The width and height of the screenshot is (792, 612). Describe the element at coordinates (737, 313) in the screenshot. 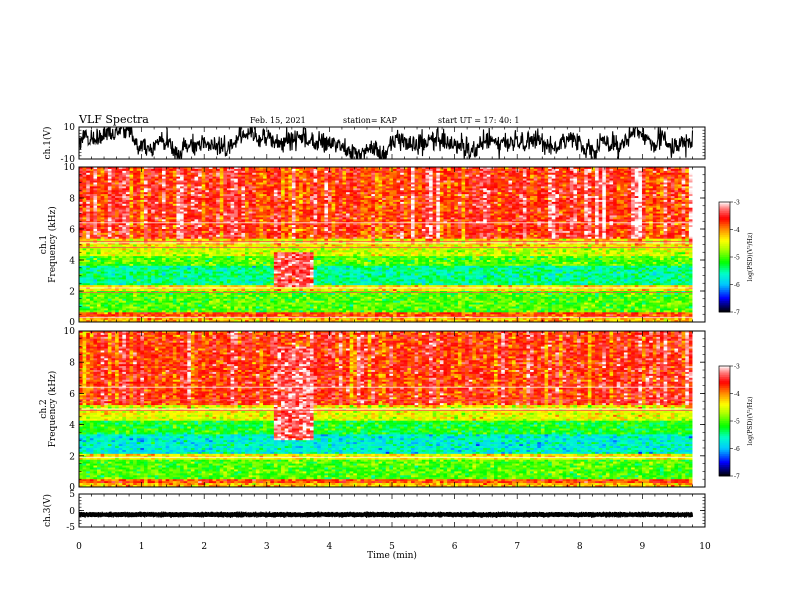

I see `sp1-colorbar-tick-label: -7` at that location.